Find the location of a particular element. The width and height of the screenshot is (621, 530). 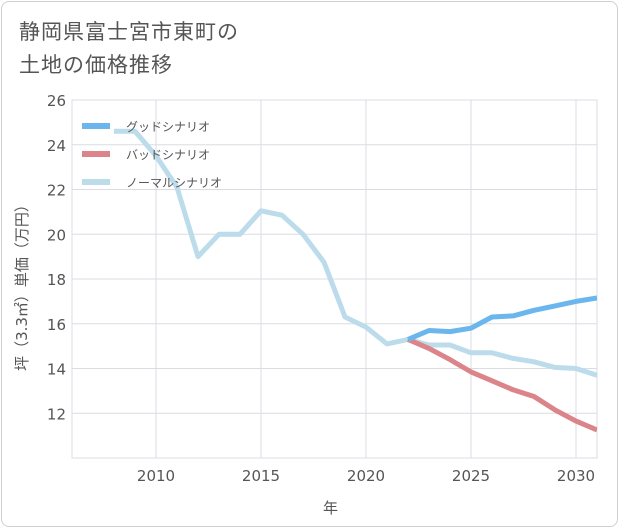

y-tick-label: 20 is located at coordinates (56, 235).